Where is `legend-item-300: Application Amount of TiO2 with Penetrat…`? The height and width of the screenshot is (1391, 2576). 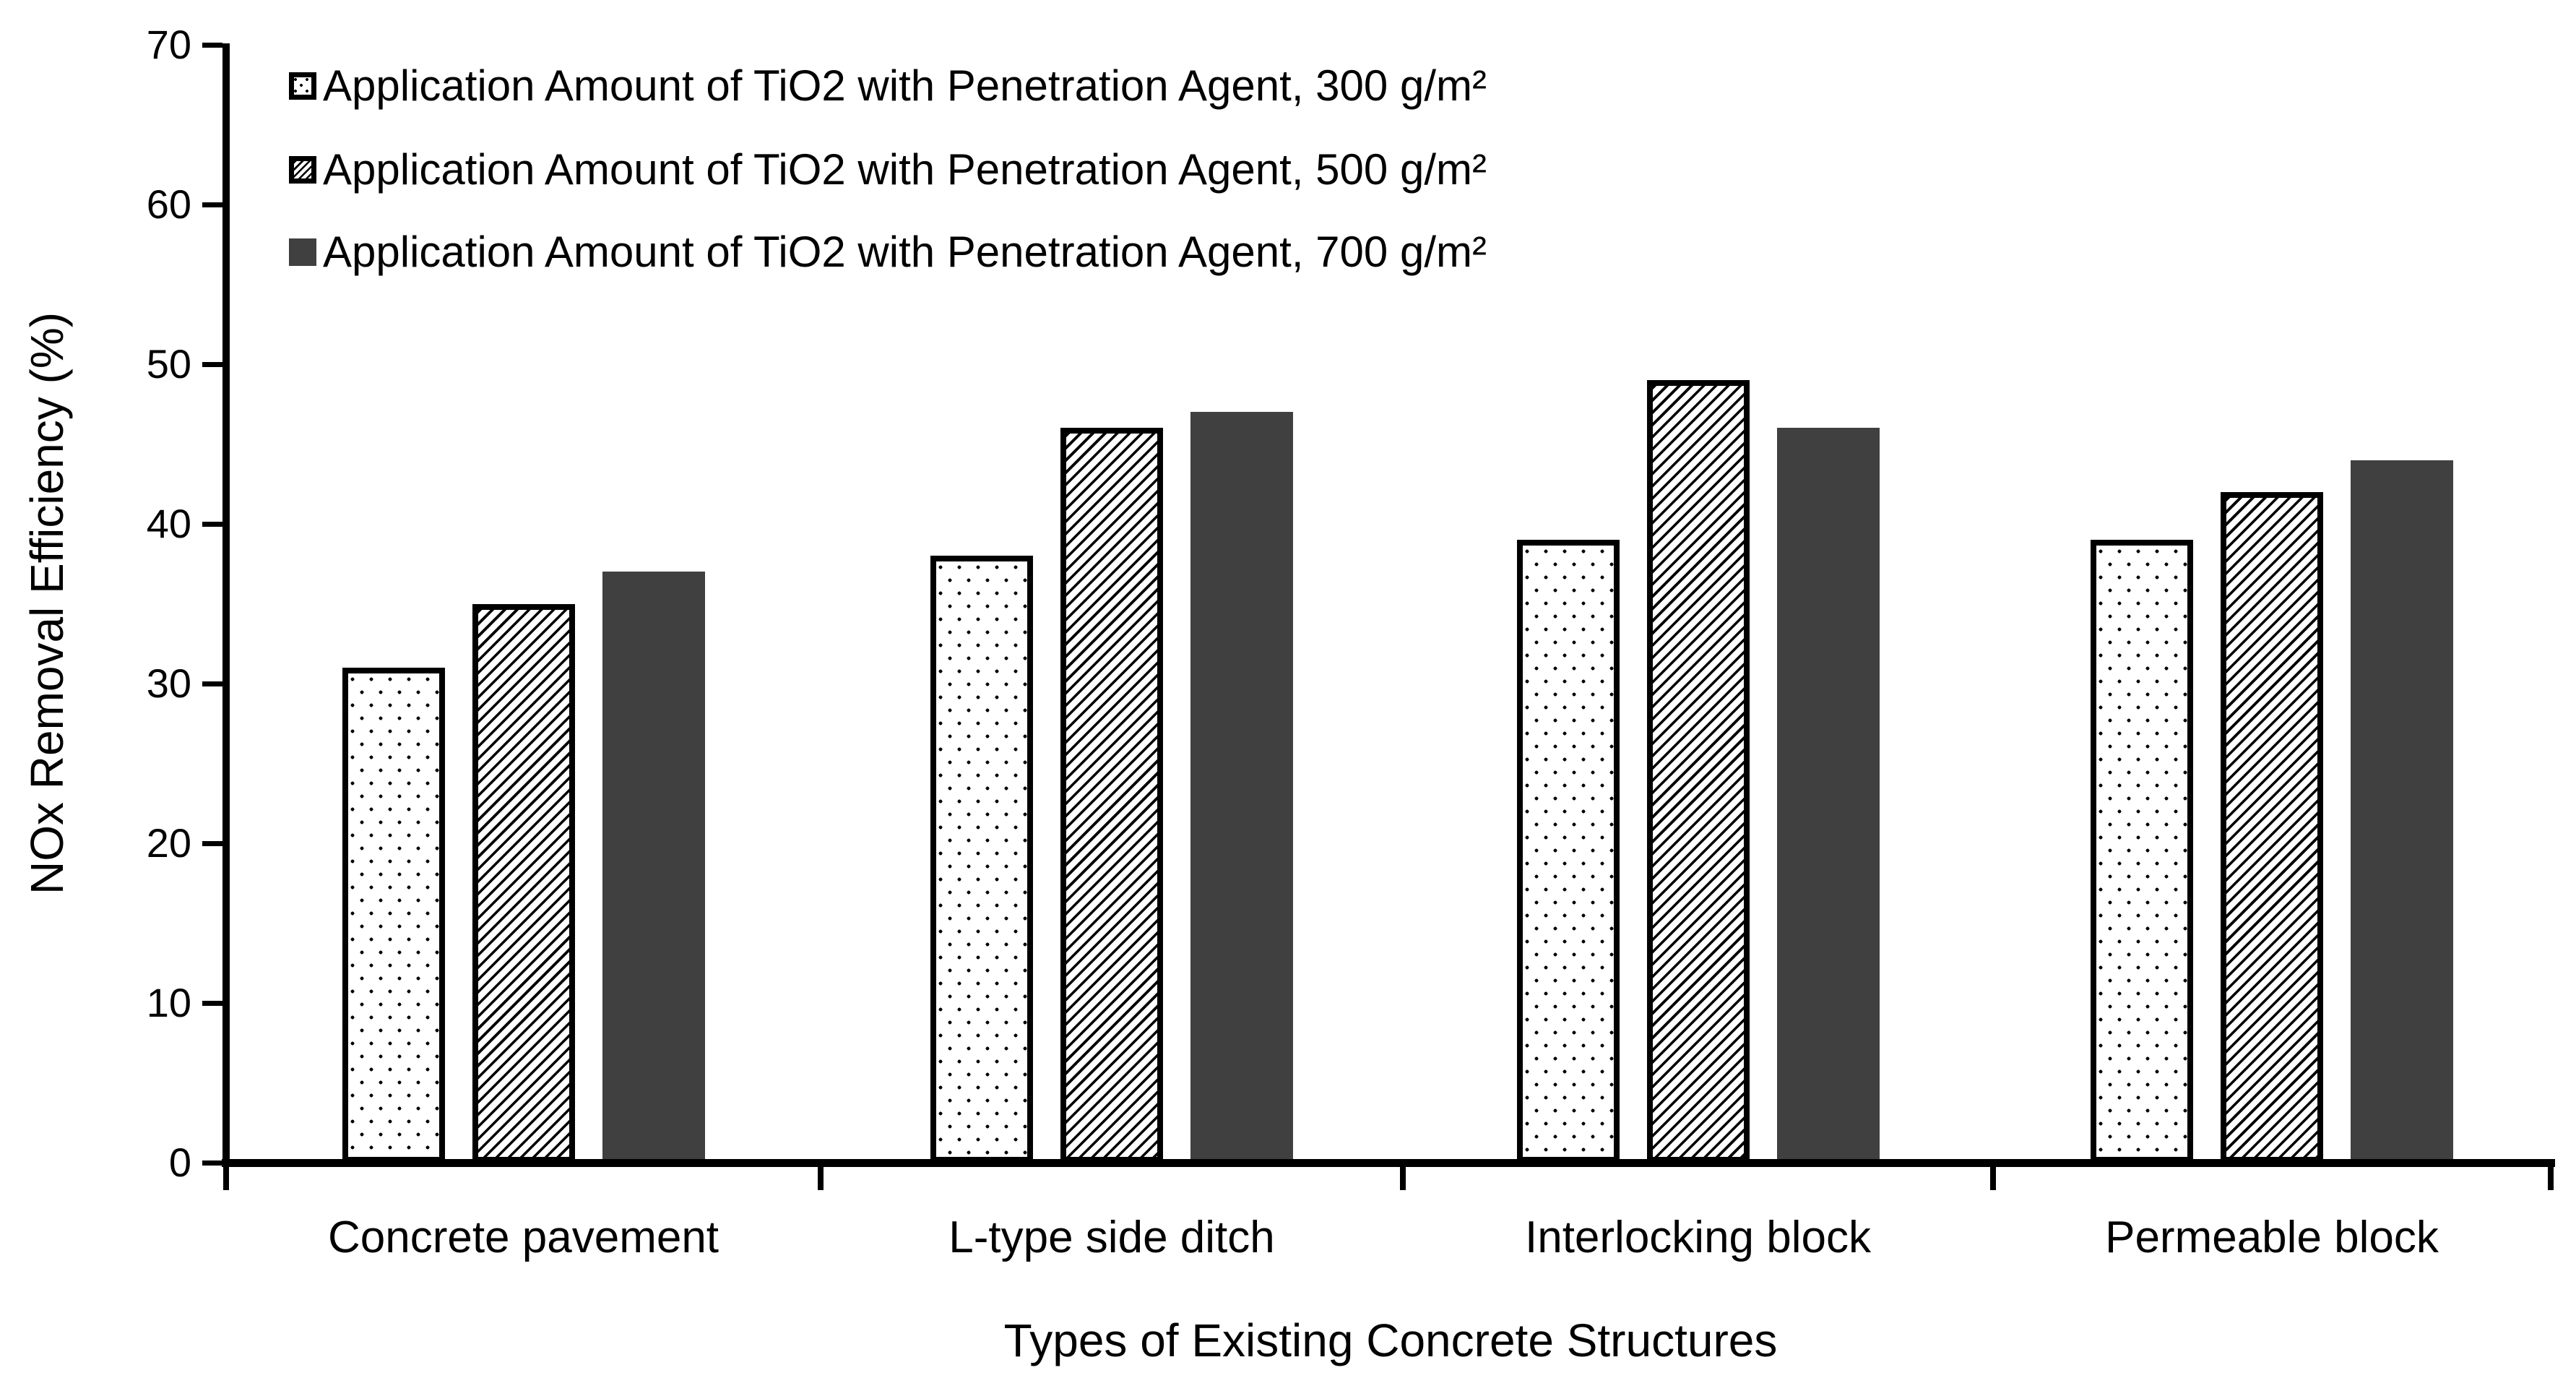 legend-item-300: Application Amount of TiO2 with Penetrat… is located at coordinates (888, 86).